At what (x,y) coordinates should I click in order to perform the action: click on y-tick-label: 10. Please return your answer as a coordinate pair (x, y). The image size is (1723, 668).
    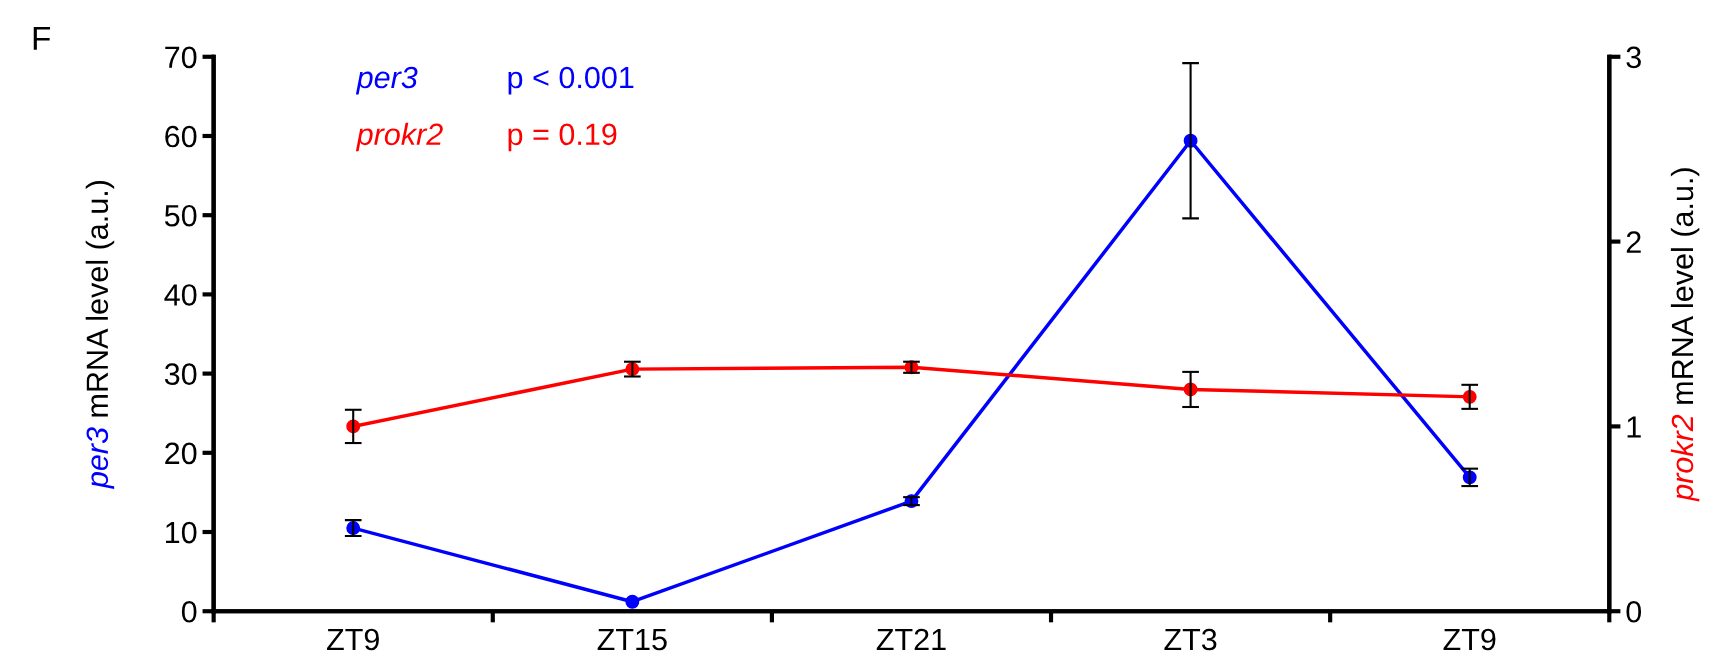
    Looking at the image, I should click on (181, 532).